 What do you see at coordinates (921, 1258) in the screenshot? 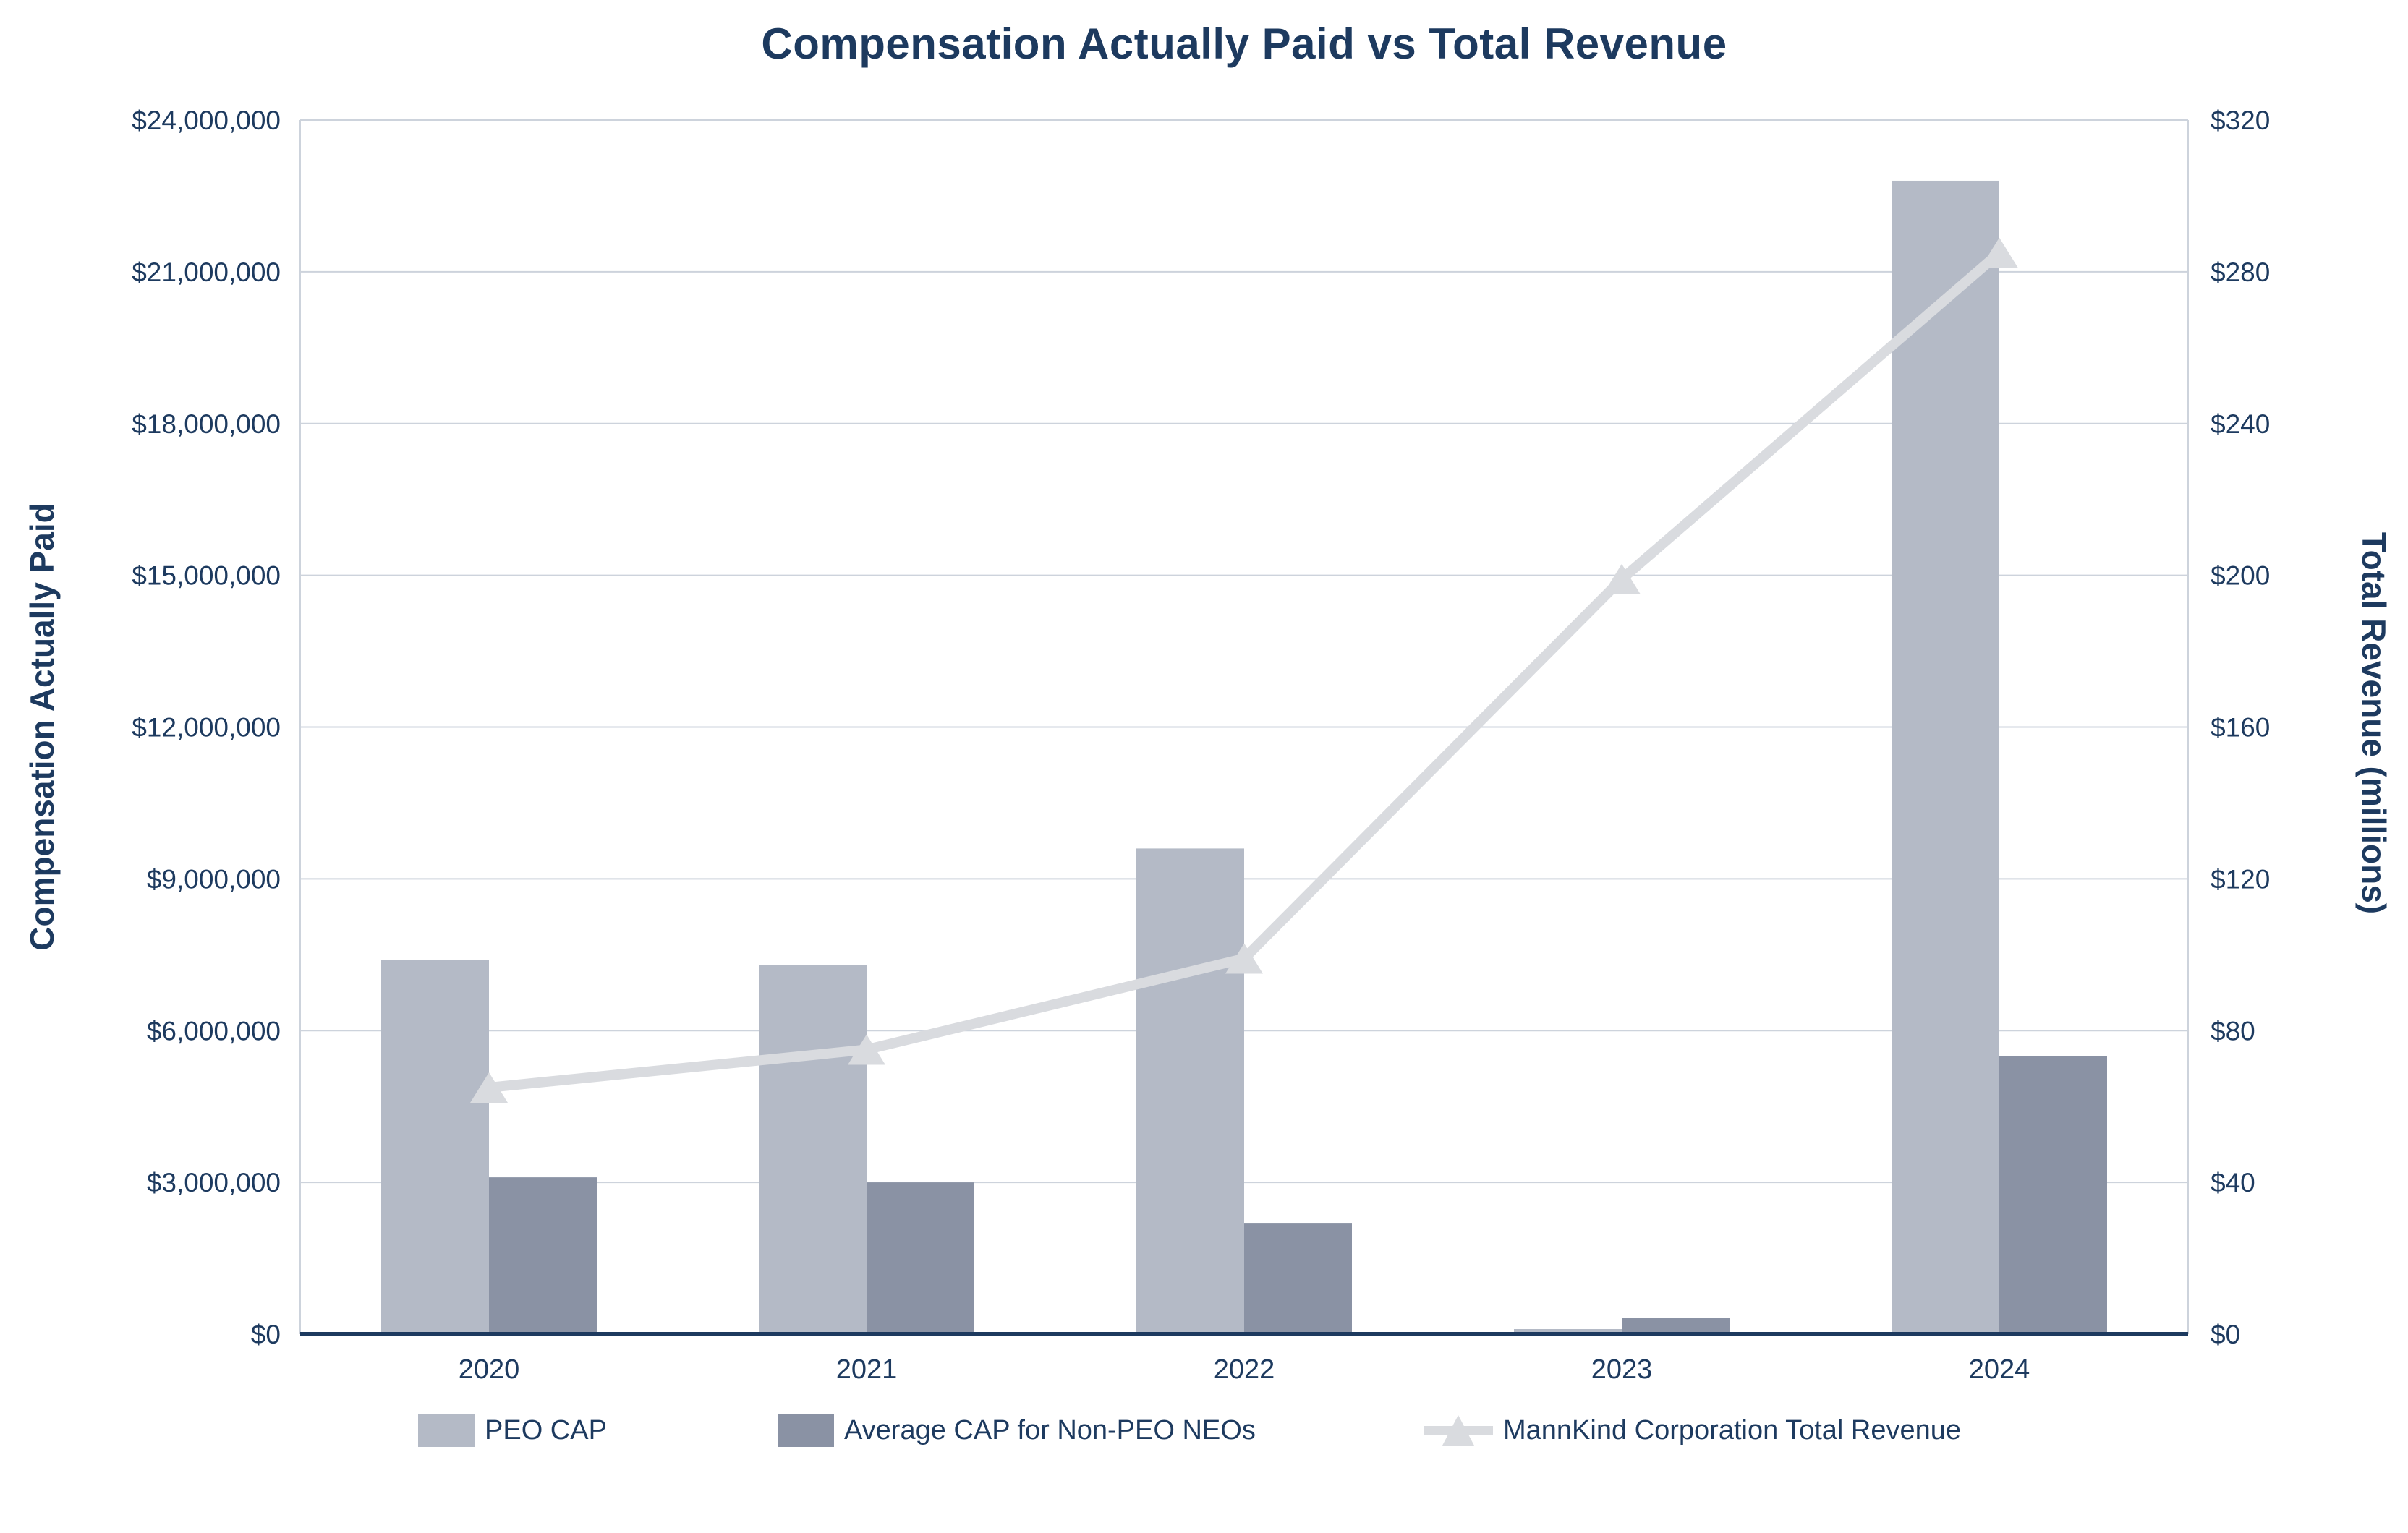
I see `bar-non-peo-cap-2021` at bounding box center [921, 1258].